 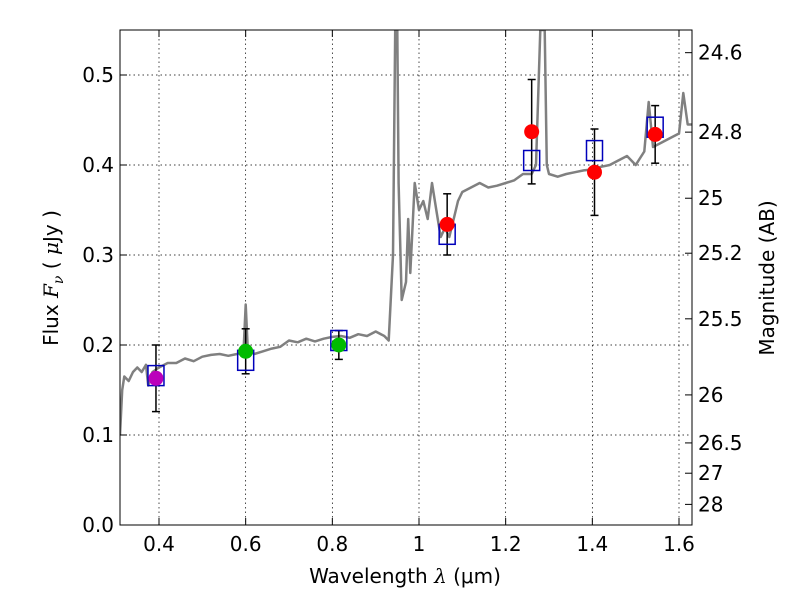 I want to click on mag-tick-label: 25.5, so click(x=720, y=319).